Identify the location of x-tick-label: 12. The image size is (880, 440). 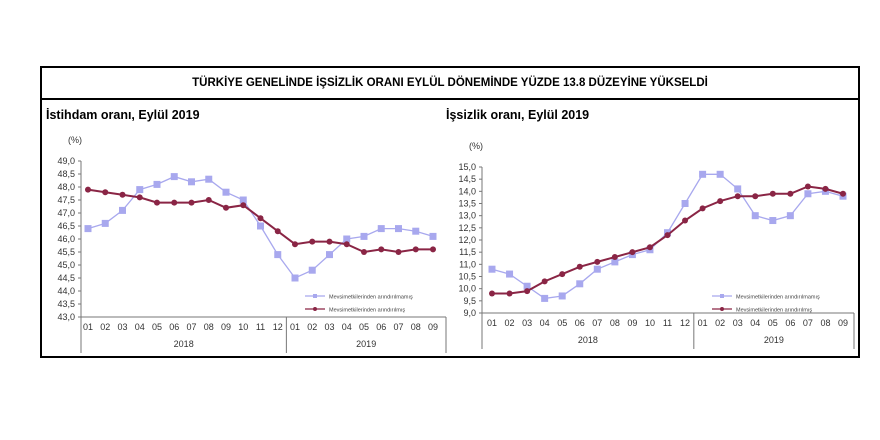
(685, 323).